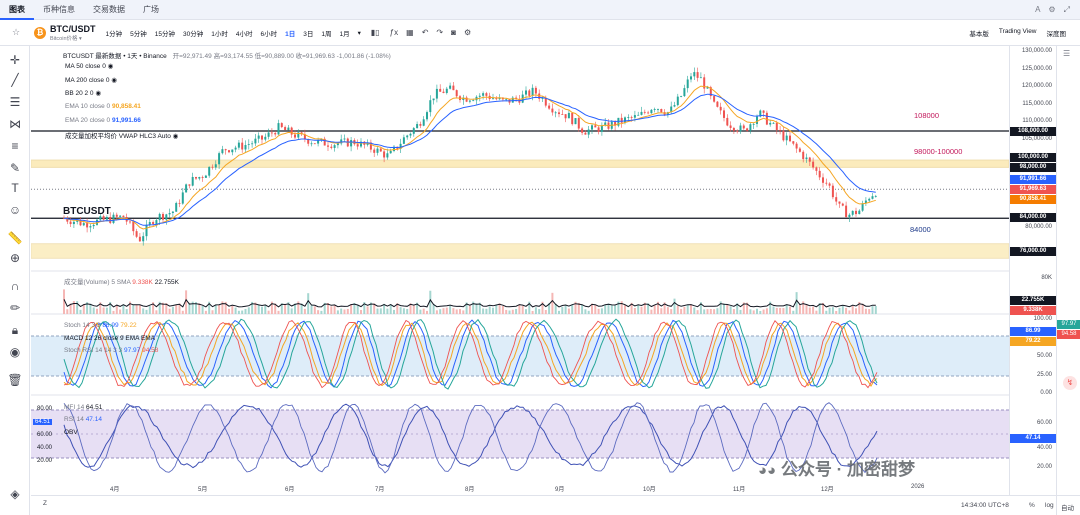 The width and height of the screenshot is (1080, 515). I want to click on tf-1M: 1月, so click(344, 34).